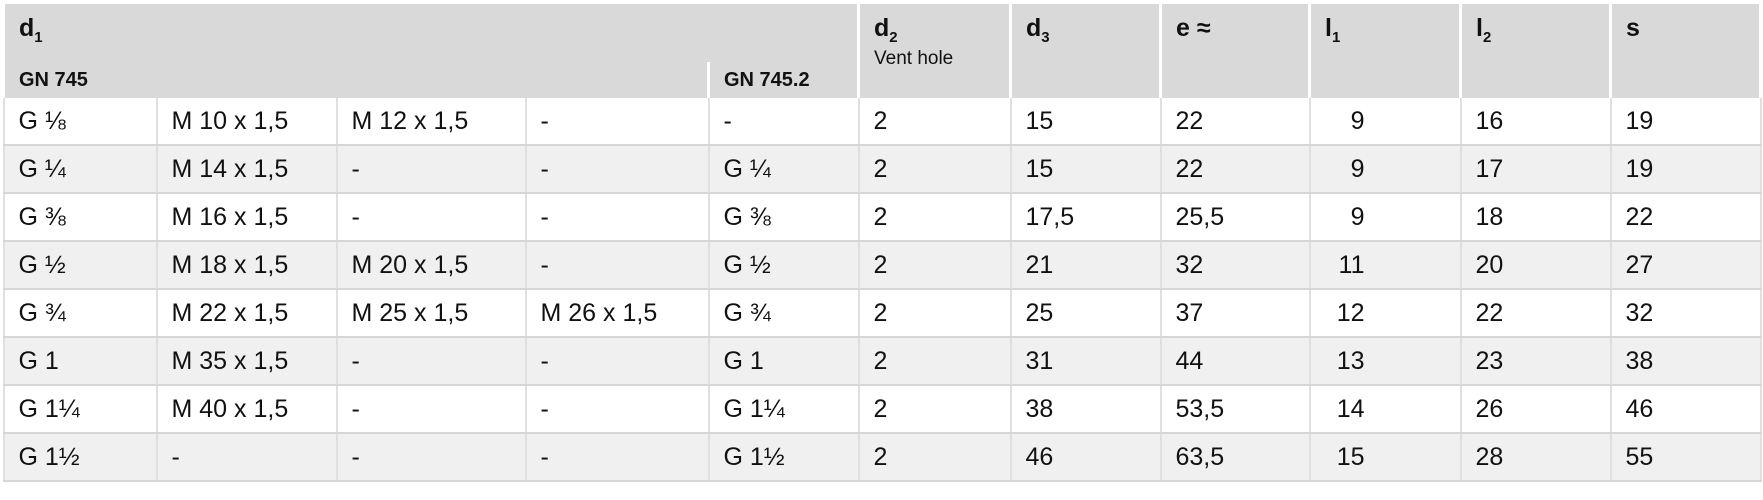  What do you see at coordinates (1085, 51) in the screenshot?
I see `header-cell: d3` at bounding box center [1085, 51].